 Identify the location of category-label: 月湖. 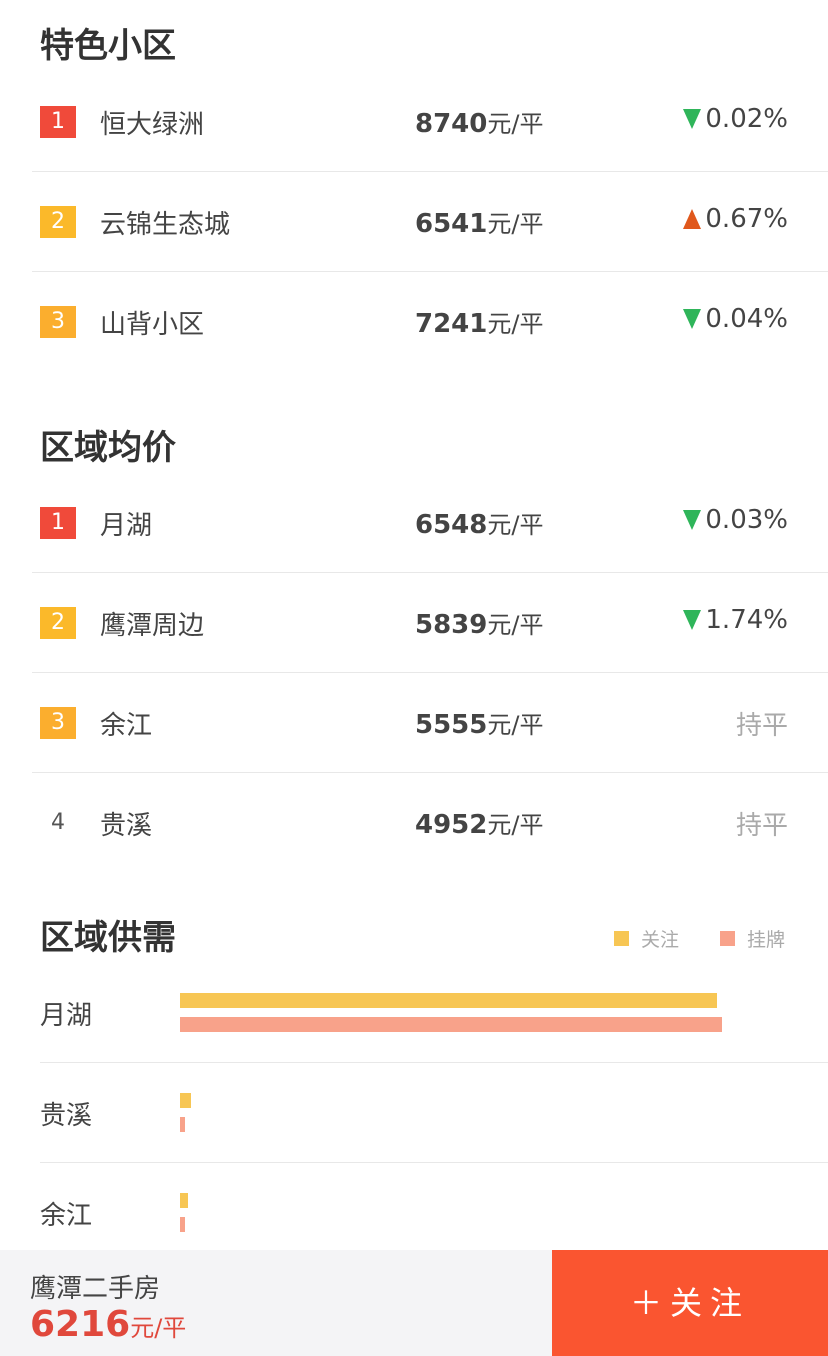
(66, 1016).